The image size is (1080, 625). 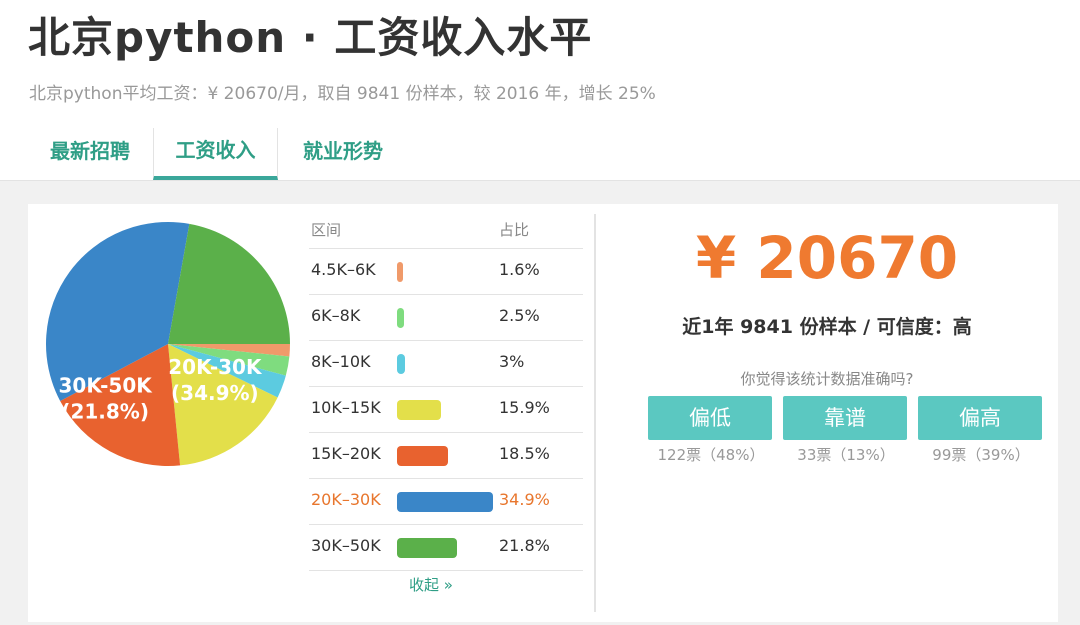 What do you see at coordinates (846, 455) in the screenshot?
I see `vote-accurate-count: 33票（13%）` at bounding box center [846, 455].